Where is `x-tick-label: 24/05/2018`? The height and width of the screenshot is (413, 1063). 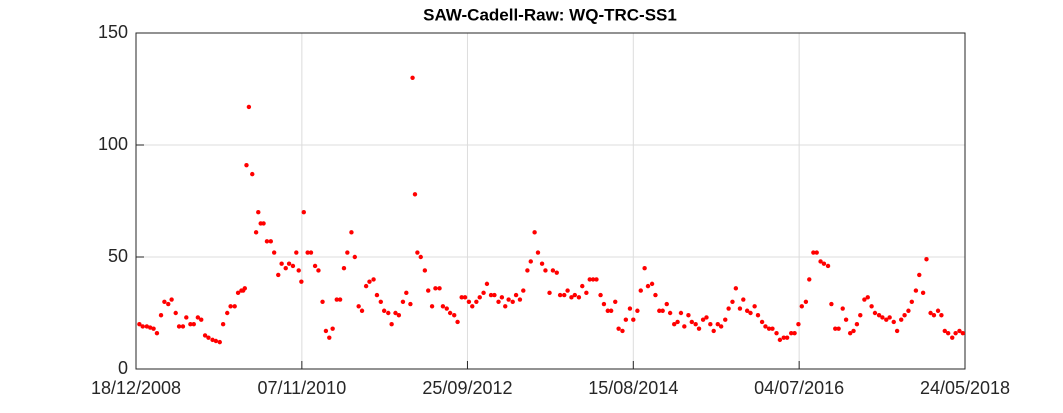 x-tick-label: 24/05/2018 is located at coordinates (965, 388).